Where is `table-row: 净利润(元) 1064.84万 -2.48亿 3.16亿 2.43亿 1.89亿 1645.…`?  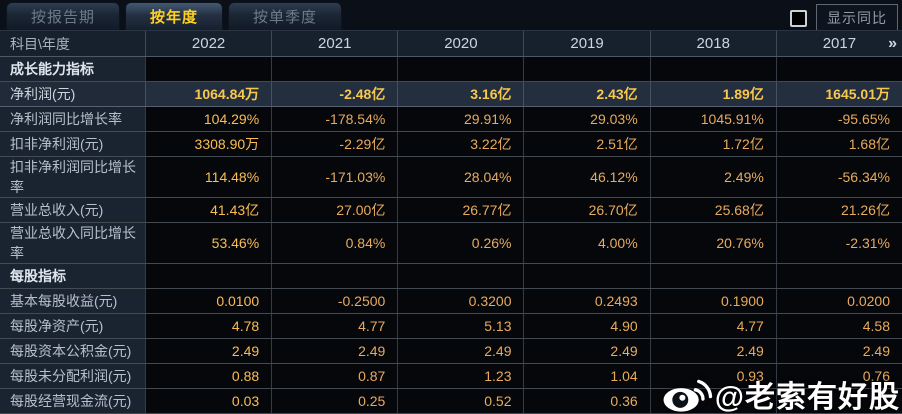
table-row: 净利润(元) 1064.84万 -2.48亿 3.16亿 2.43亿 1.89亿 1645.… is located at coordinates (451, 94).